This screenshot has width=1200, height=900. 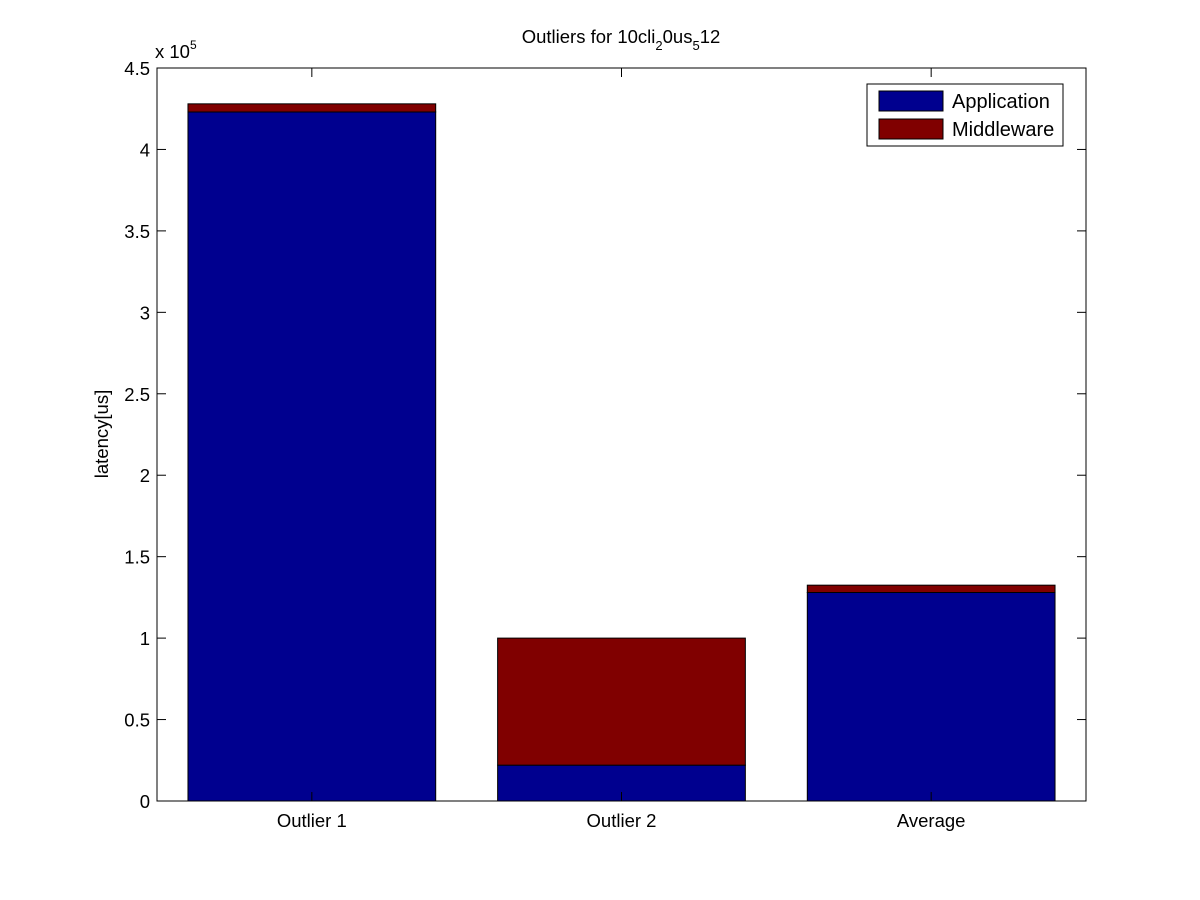 I want to click on y-tick-label: 2, so click(x=145, y=475).